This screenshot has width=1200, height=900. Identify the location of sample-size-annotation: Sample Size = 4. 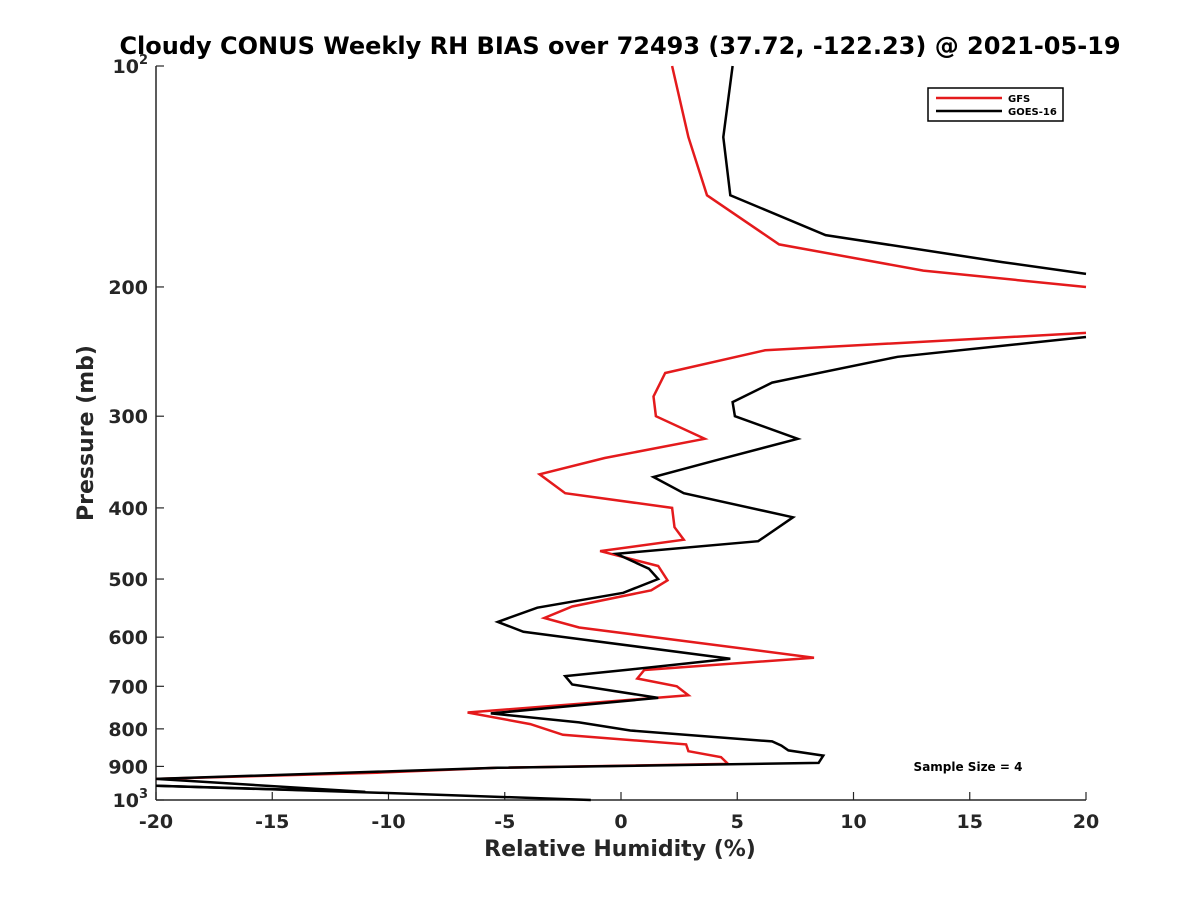
(968, 767).